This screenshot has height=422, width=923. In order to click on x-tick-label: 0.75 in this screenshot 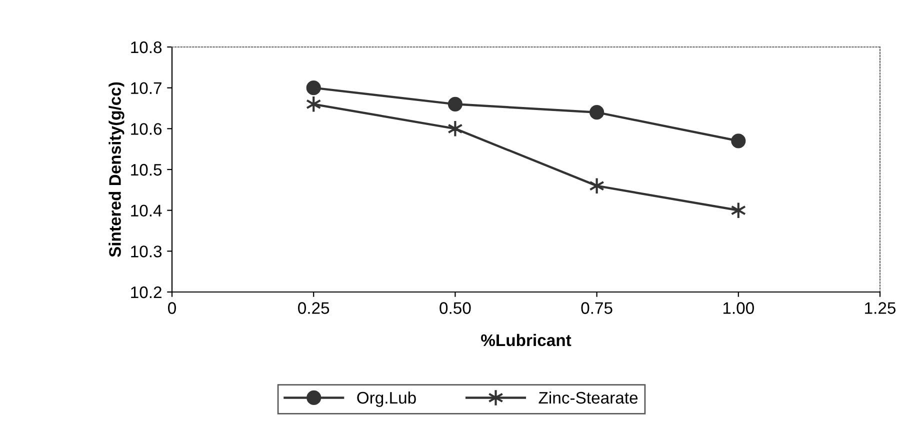, I will do `click(596, 308)`.